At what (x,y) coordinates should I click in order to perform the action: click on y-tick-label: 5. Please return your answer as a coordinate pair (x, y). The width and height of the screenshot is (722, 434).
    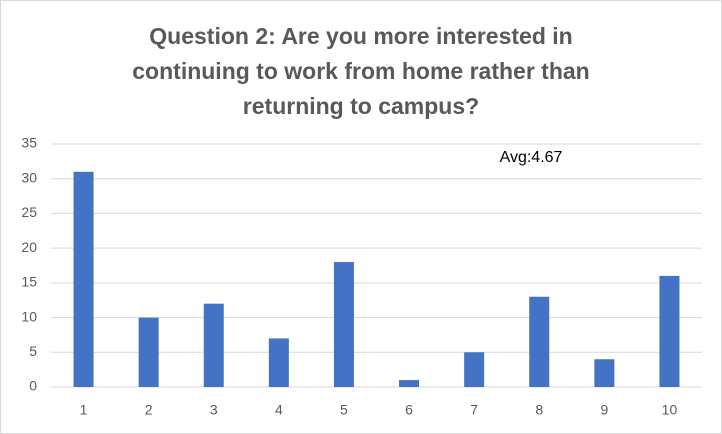
    Looking at the image, I should click on (33, 351).